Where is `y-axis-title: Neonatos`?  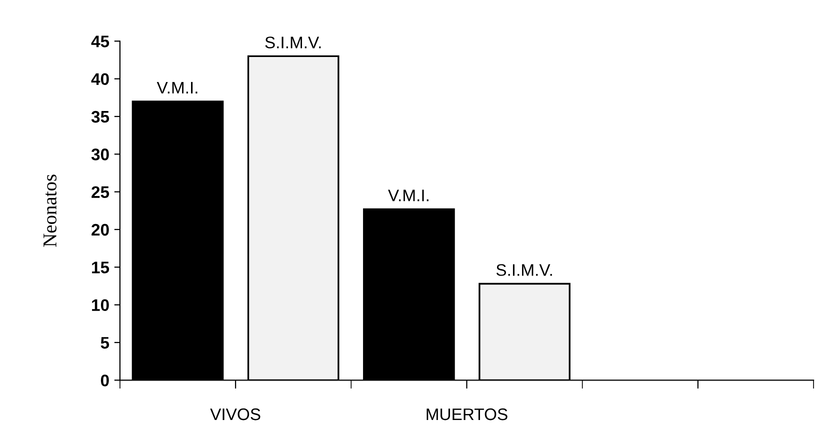
y-axis-title: Neonatos is located at coordinates (50, 210).